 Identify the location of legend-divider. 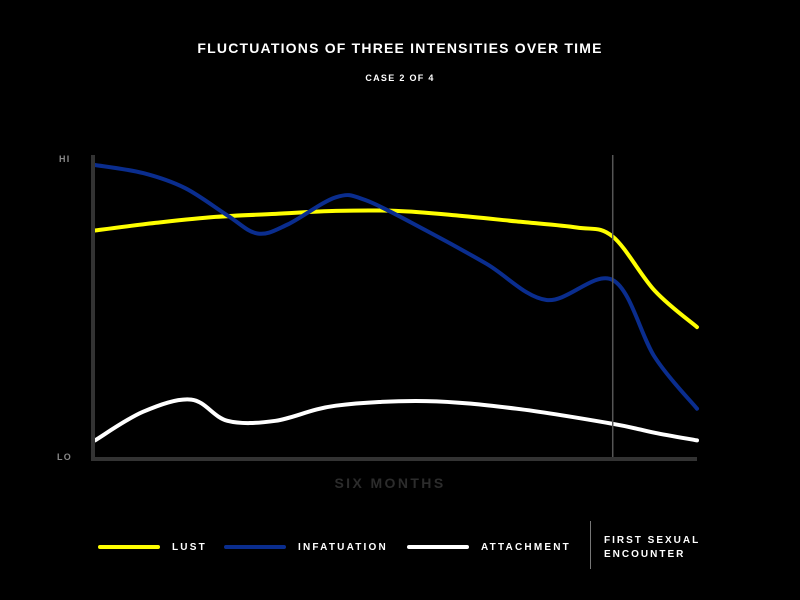
(590, 545).